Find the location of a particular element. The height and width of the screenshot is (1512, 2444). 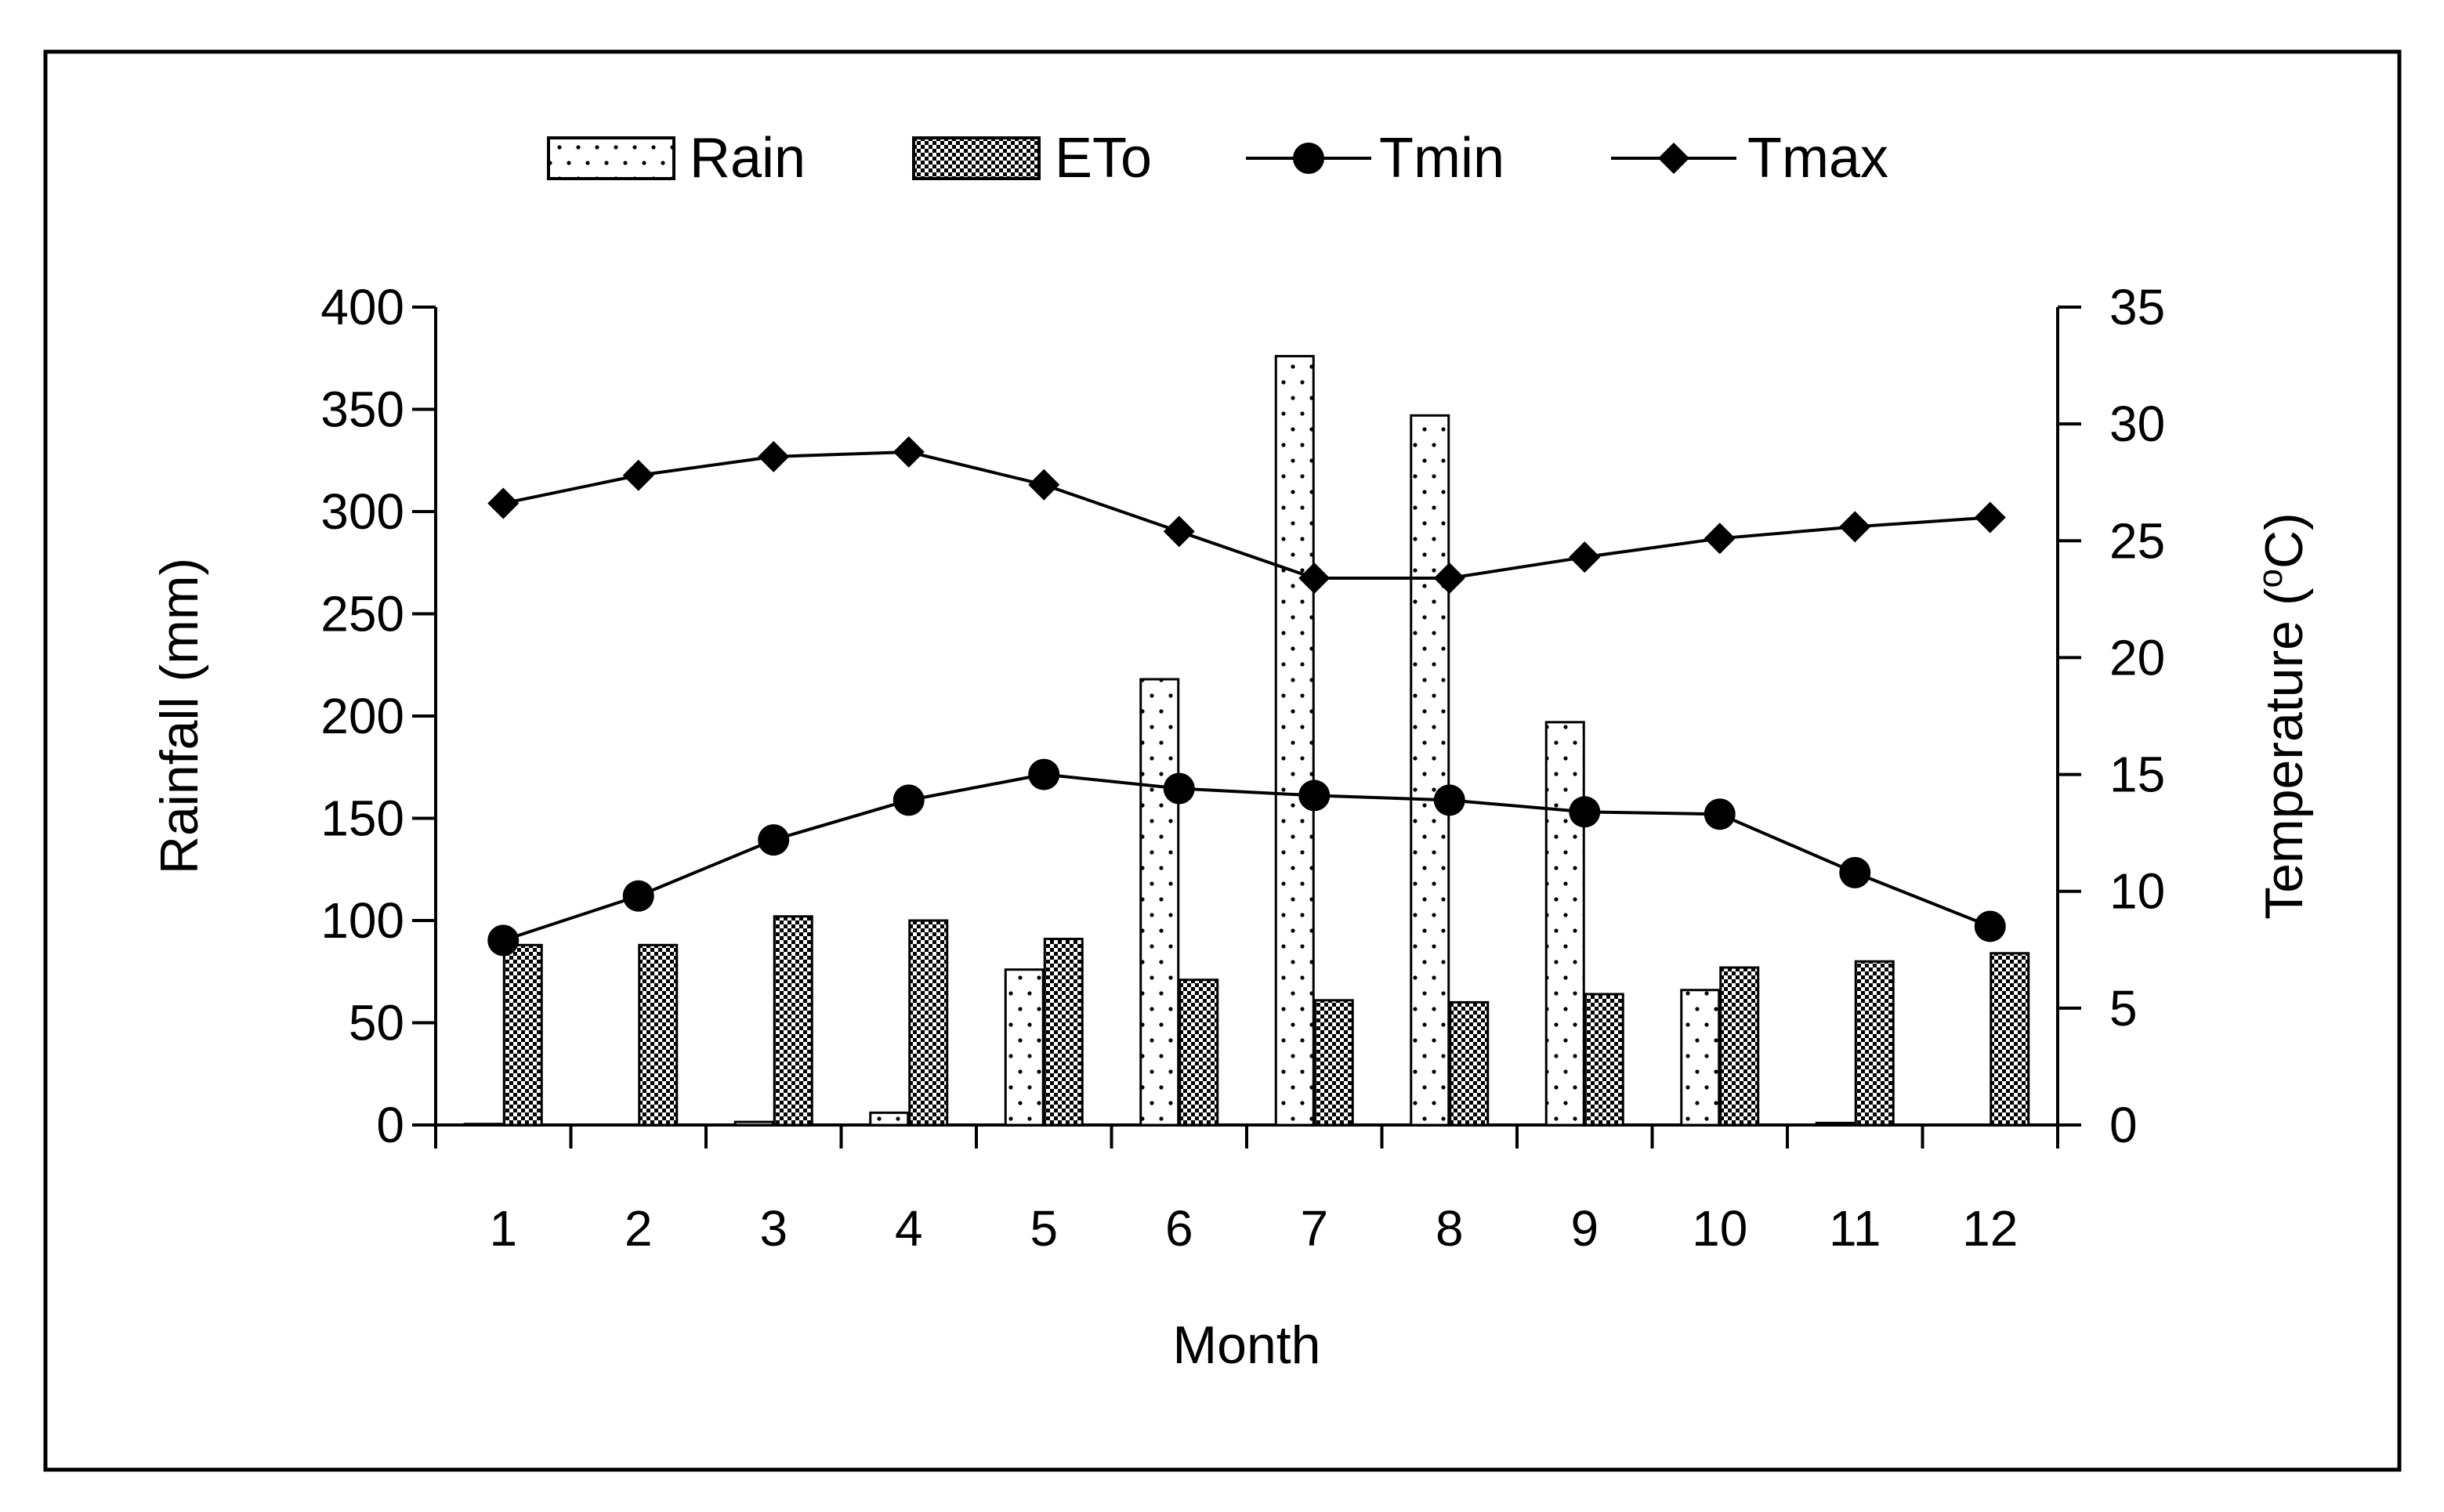

legend-label-tmin: Tmin is located at coordinates (1441, 158).